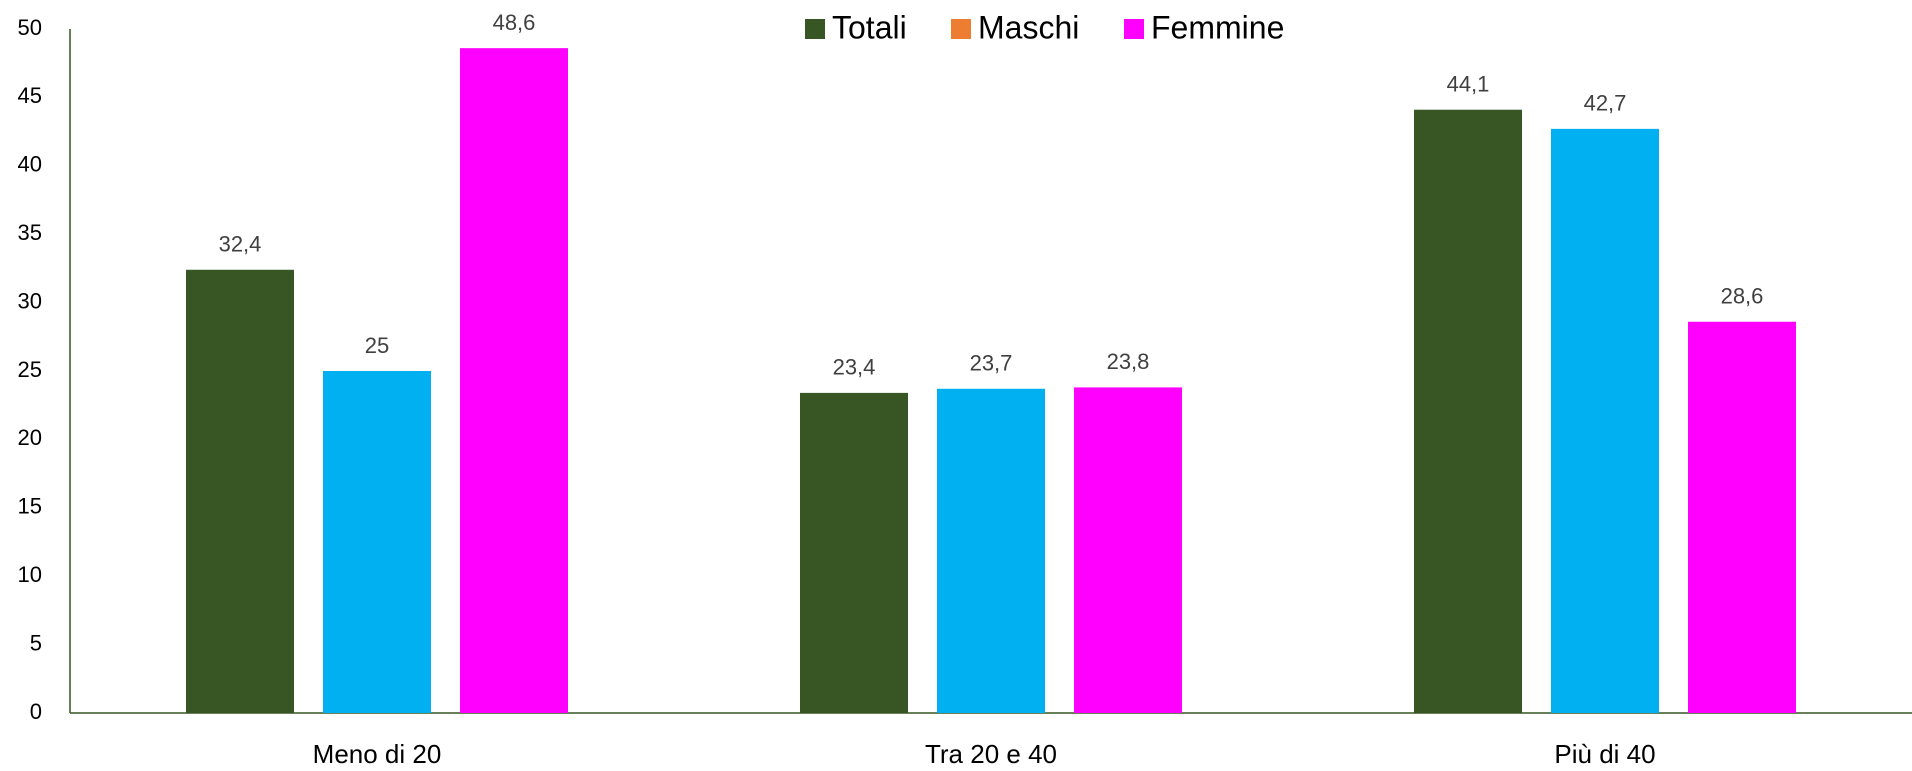 The image size is (1912, 771). What do you see at coordinates (240, 244) in the screenshot?
I see `value-label: 32,4` at bounding box center [240, 244].